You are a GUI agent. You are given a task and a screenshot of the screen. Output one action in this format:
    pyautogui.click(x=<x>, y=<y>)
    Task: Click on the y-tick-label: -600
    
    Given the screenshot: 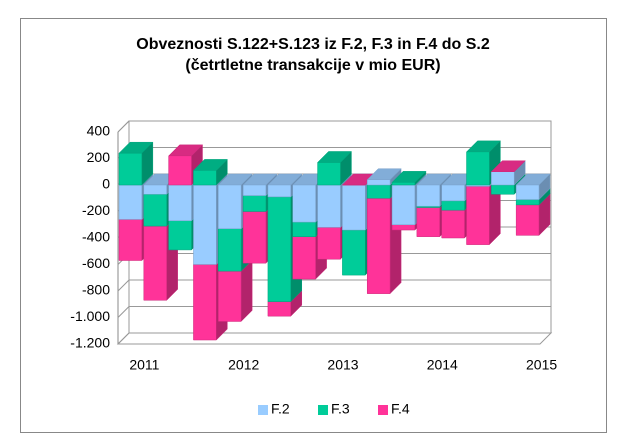 What is the action you would take?
    pyautogui.click(x=96, y=263)
    